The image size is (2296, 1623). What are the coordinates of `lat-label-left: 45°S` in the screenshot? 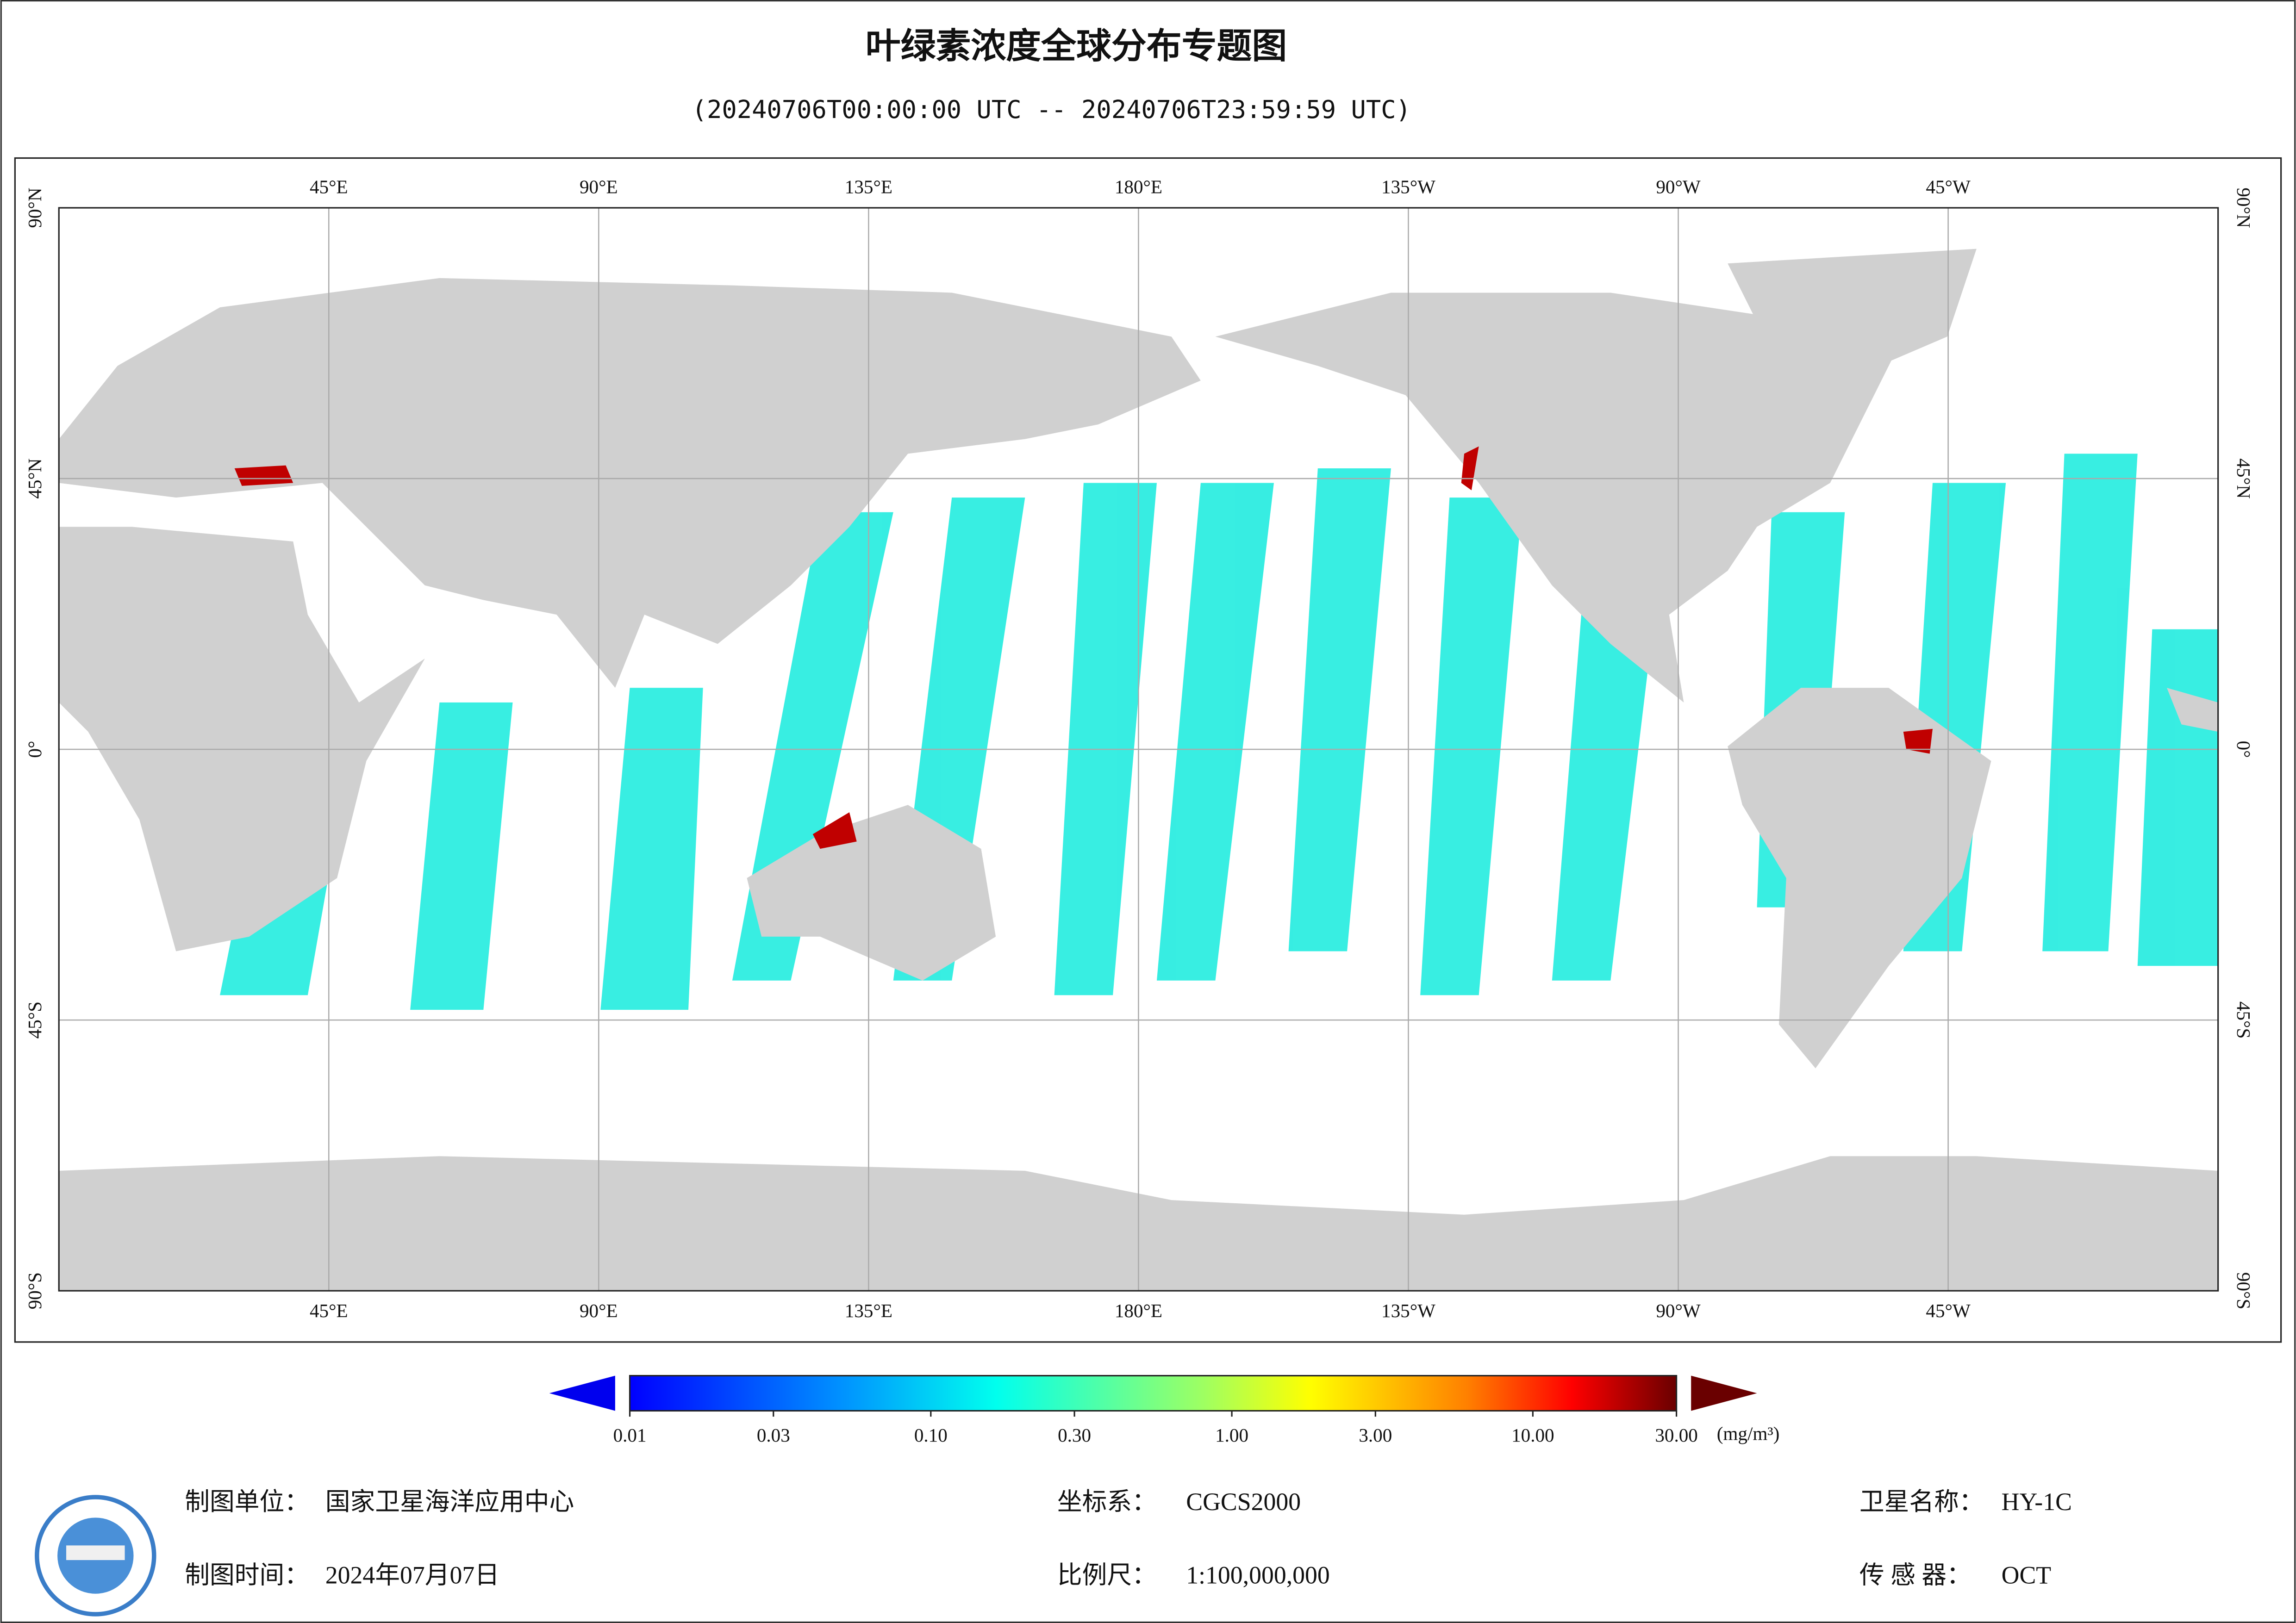 It's located at (34, 1020).